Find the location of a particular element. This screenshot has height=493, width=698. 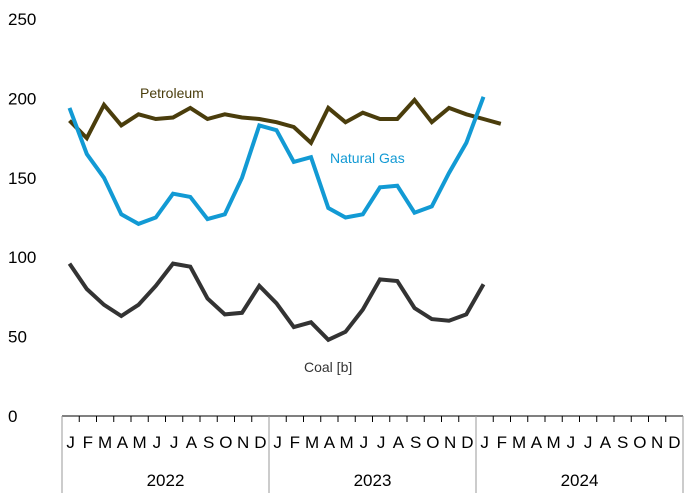

y-tick-label: 150 is located at coordinates (22, 178).